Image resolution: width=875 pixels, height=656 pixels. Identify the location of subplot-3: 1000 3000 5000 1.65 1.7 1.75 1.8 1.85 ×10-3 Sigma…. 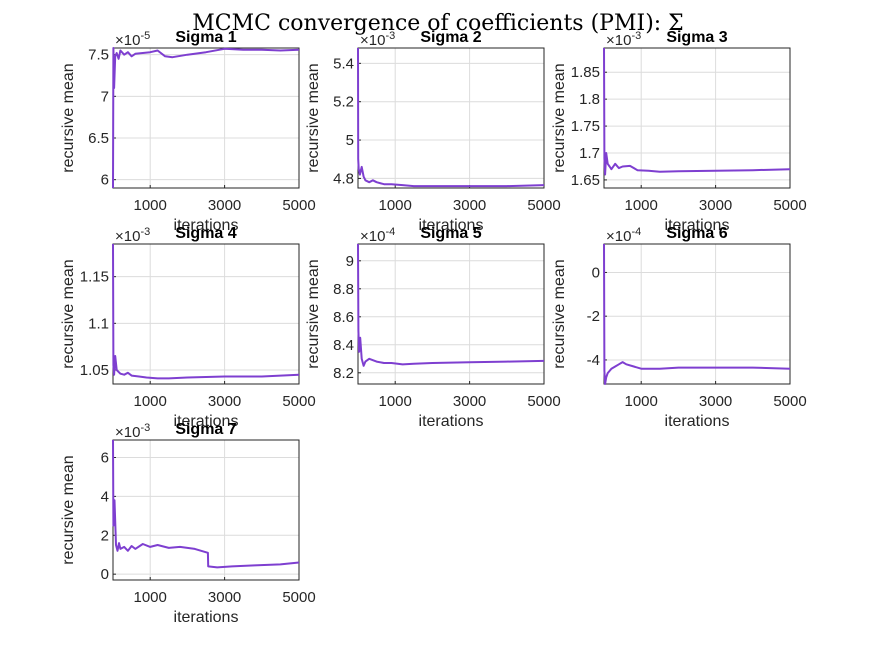
(679, 131).